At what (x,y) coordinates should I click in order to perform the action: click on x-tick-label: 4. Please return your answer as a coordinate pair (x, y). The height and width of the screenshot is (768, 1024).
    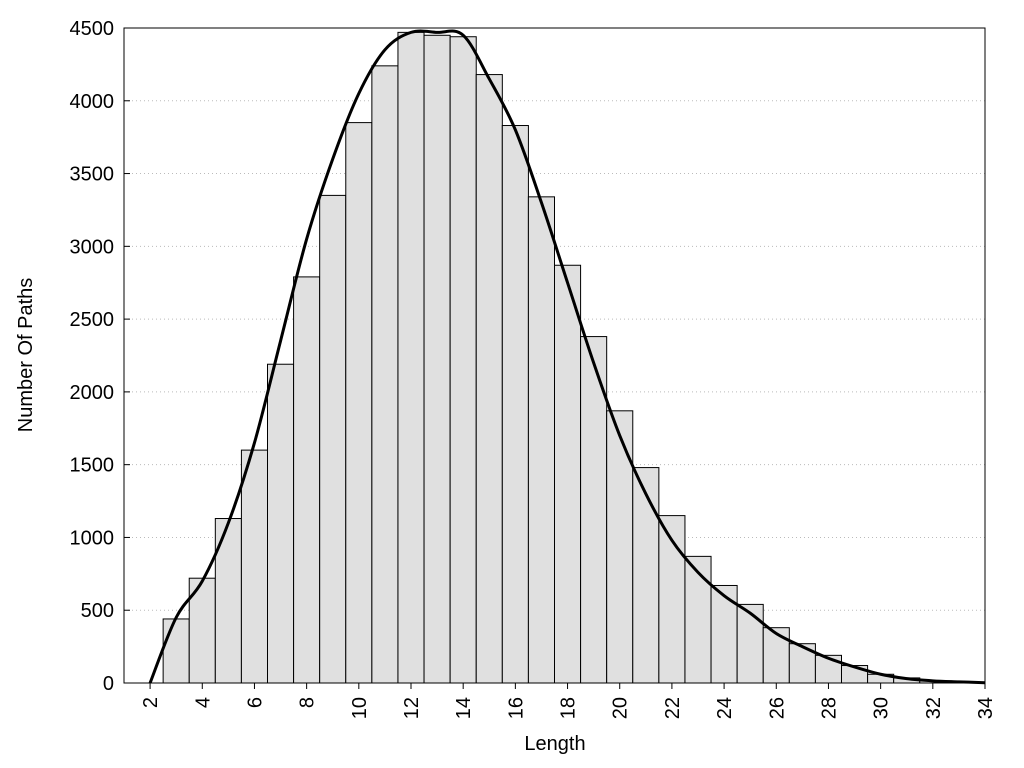
    Looking at the image, I should click on (203, 702).